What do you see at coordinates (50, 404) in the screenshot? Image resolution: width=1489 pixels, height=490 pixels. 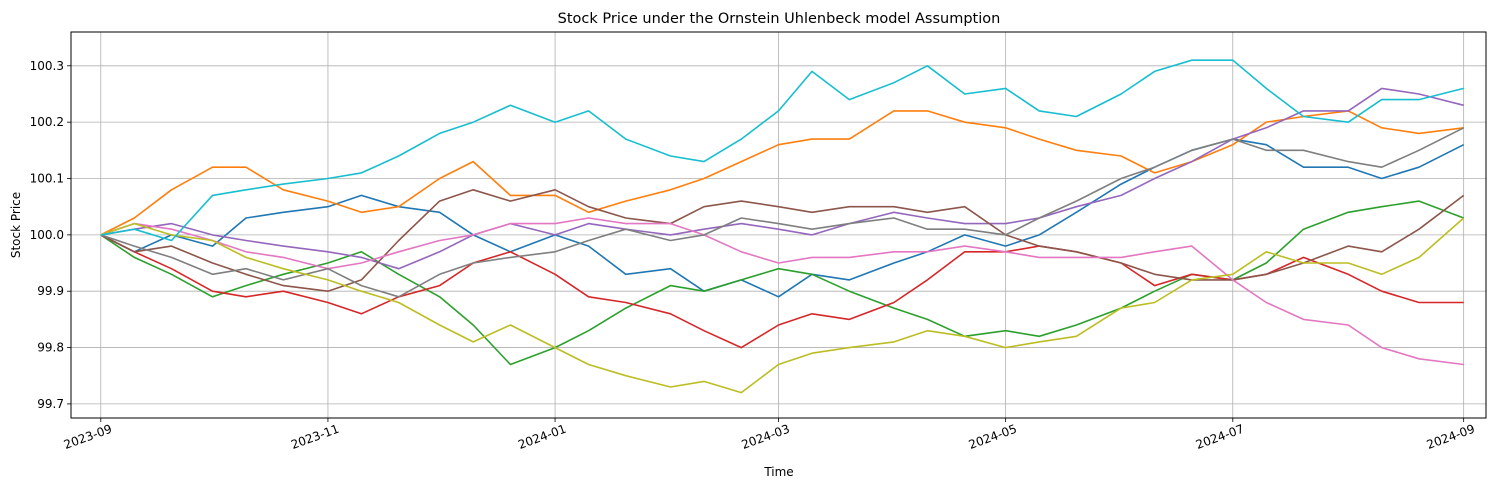 I see `y-tick-label: 99.7` at bounding box center [50, 404].